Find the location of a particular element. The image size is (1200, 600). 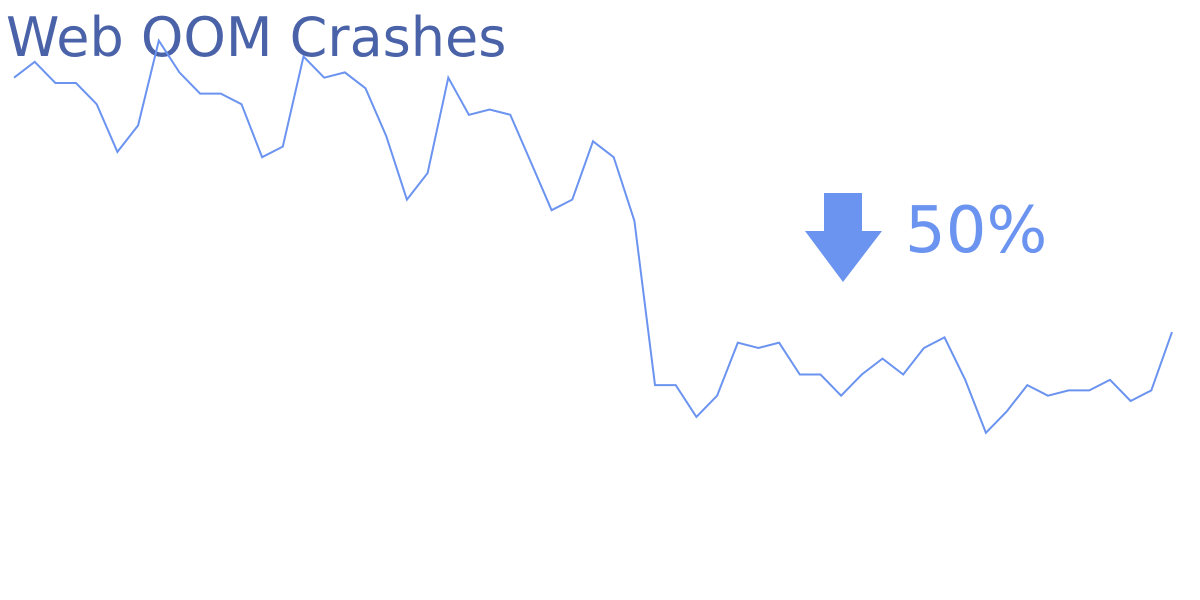

arrow-down-icon is located at coordinates (843, 237).